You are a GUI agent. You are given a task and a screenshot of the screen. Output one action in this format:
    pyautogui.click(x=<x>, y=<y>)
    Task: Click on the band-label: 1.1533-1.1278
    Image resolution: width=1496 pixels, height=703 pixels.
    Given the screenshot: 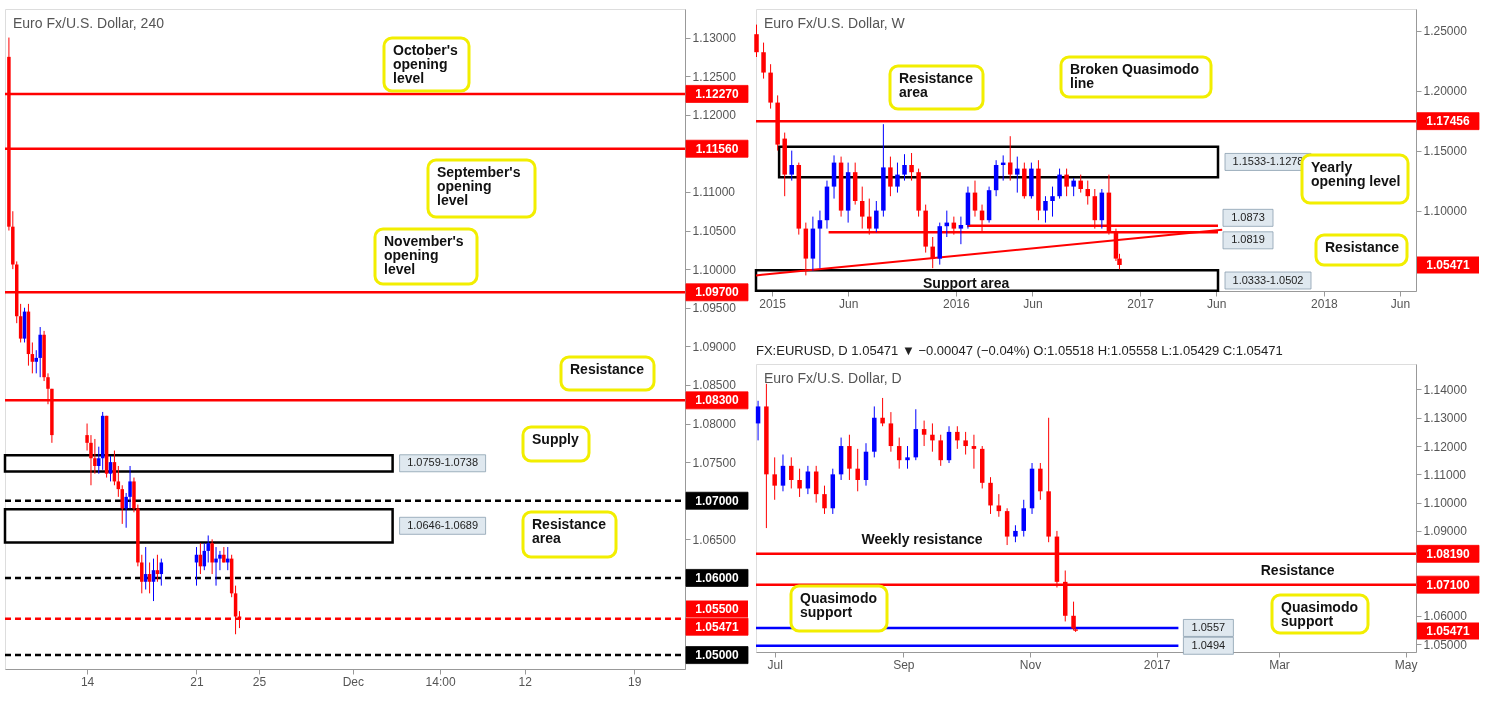 What is the action you would take?
    pyautogui.click(x=1268, y=160)
    